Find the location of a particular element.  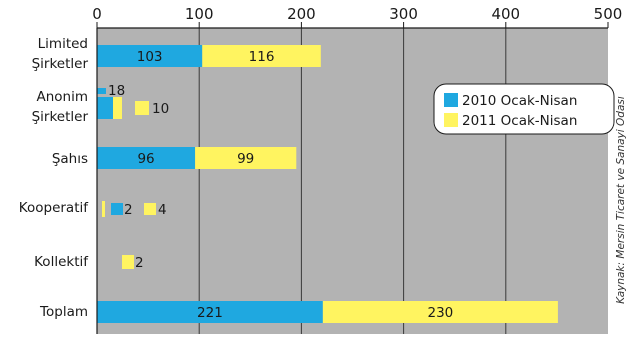

data-label-2011-3: 4 is located at coordinates (162, 210).